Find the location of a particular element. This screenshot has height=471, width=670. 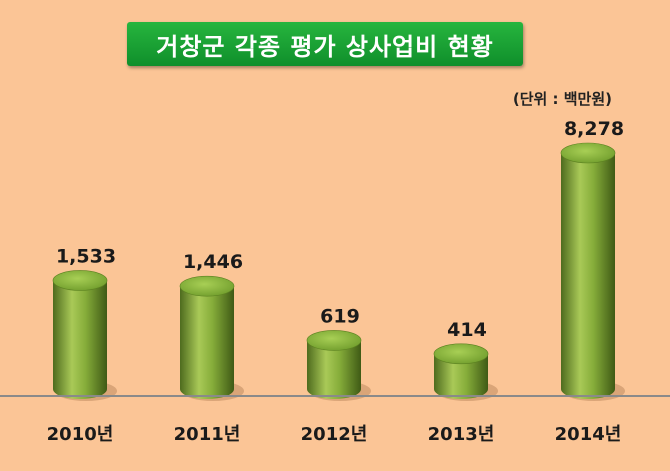

data-label: 8,278 is located at coordinates (594, 129).